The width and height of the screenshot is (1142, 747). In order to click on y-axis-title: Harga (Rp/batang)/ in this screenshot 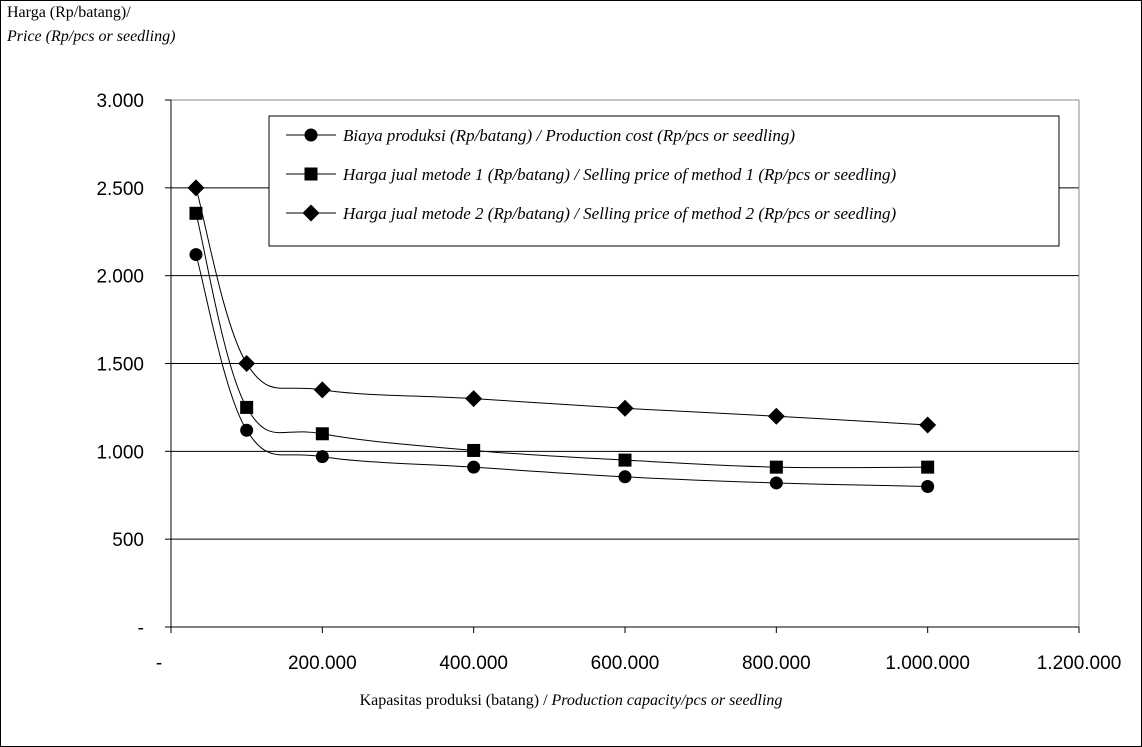, I will do `click(69, 12)`.